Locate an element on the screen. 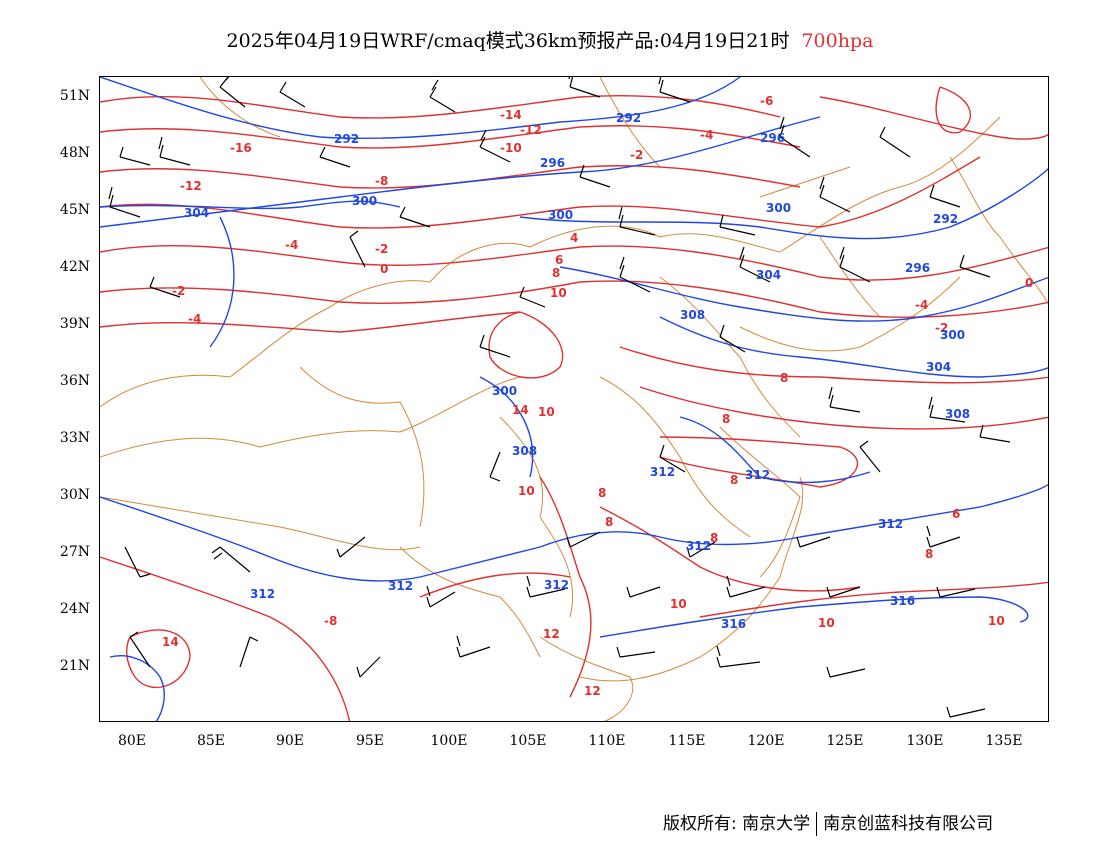 The height and width of the screenshot is (850, 1100). lat-tick-label: 27N is located at coordinates (74, 552).